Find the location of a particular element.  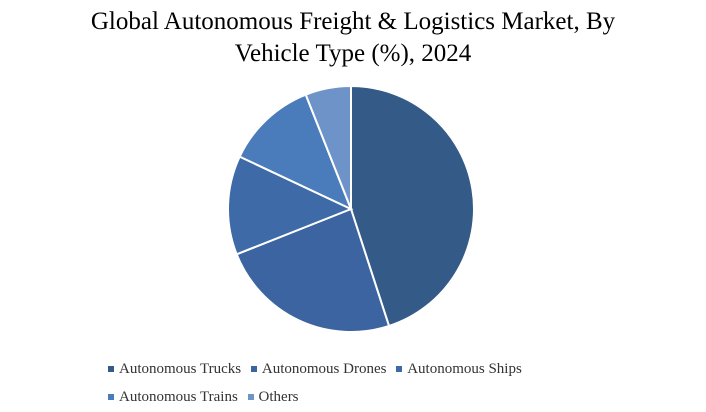

legend-swatch-trains is located at coordinates (111, 396).